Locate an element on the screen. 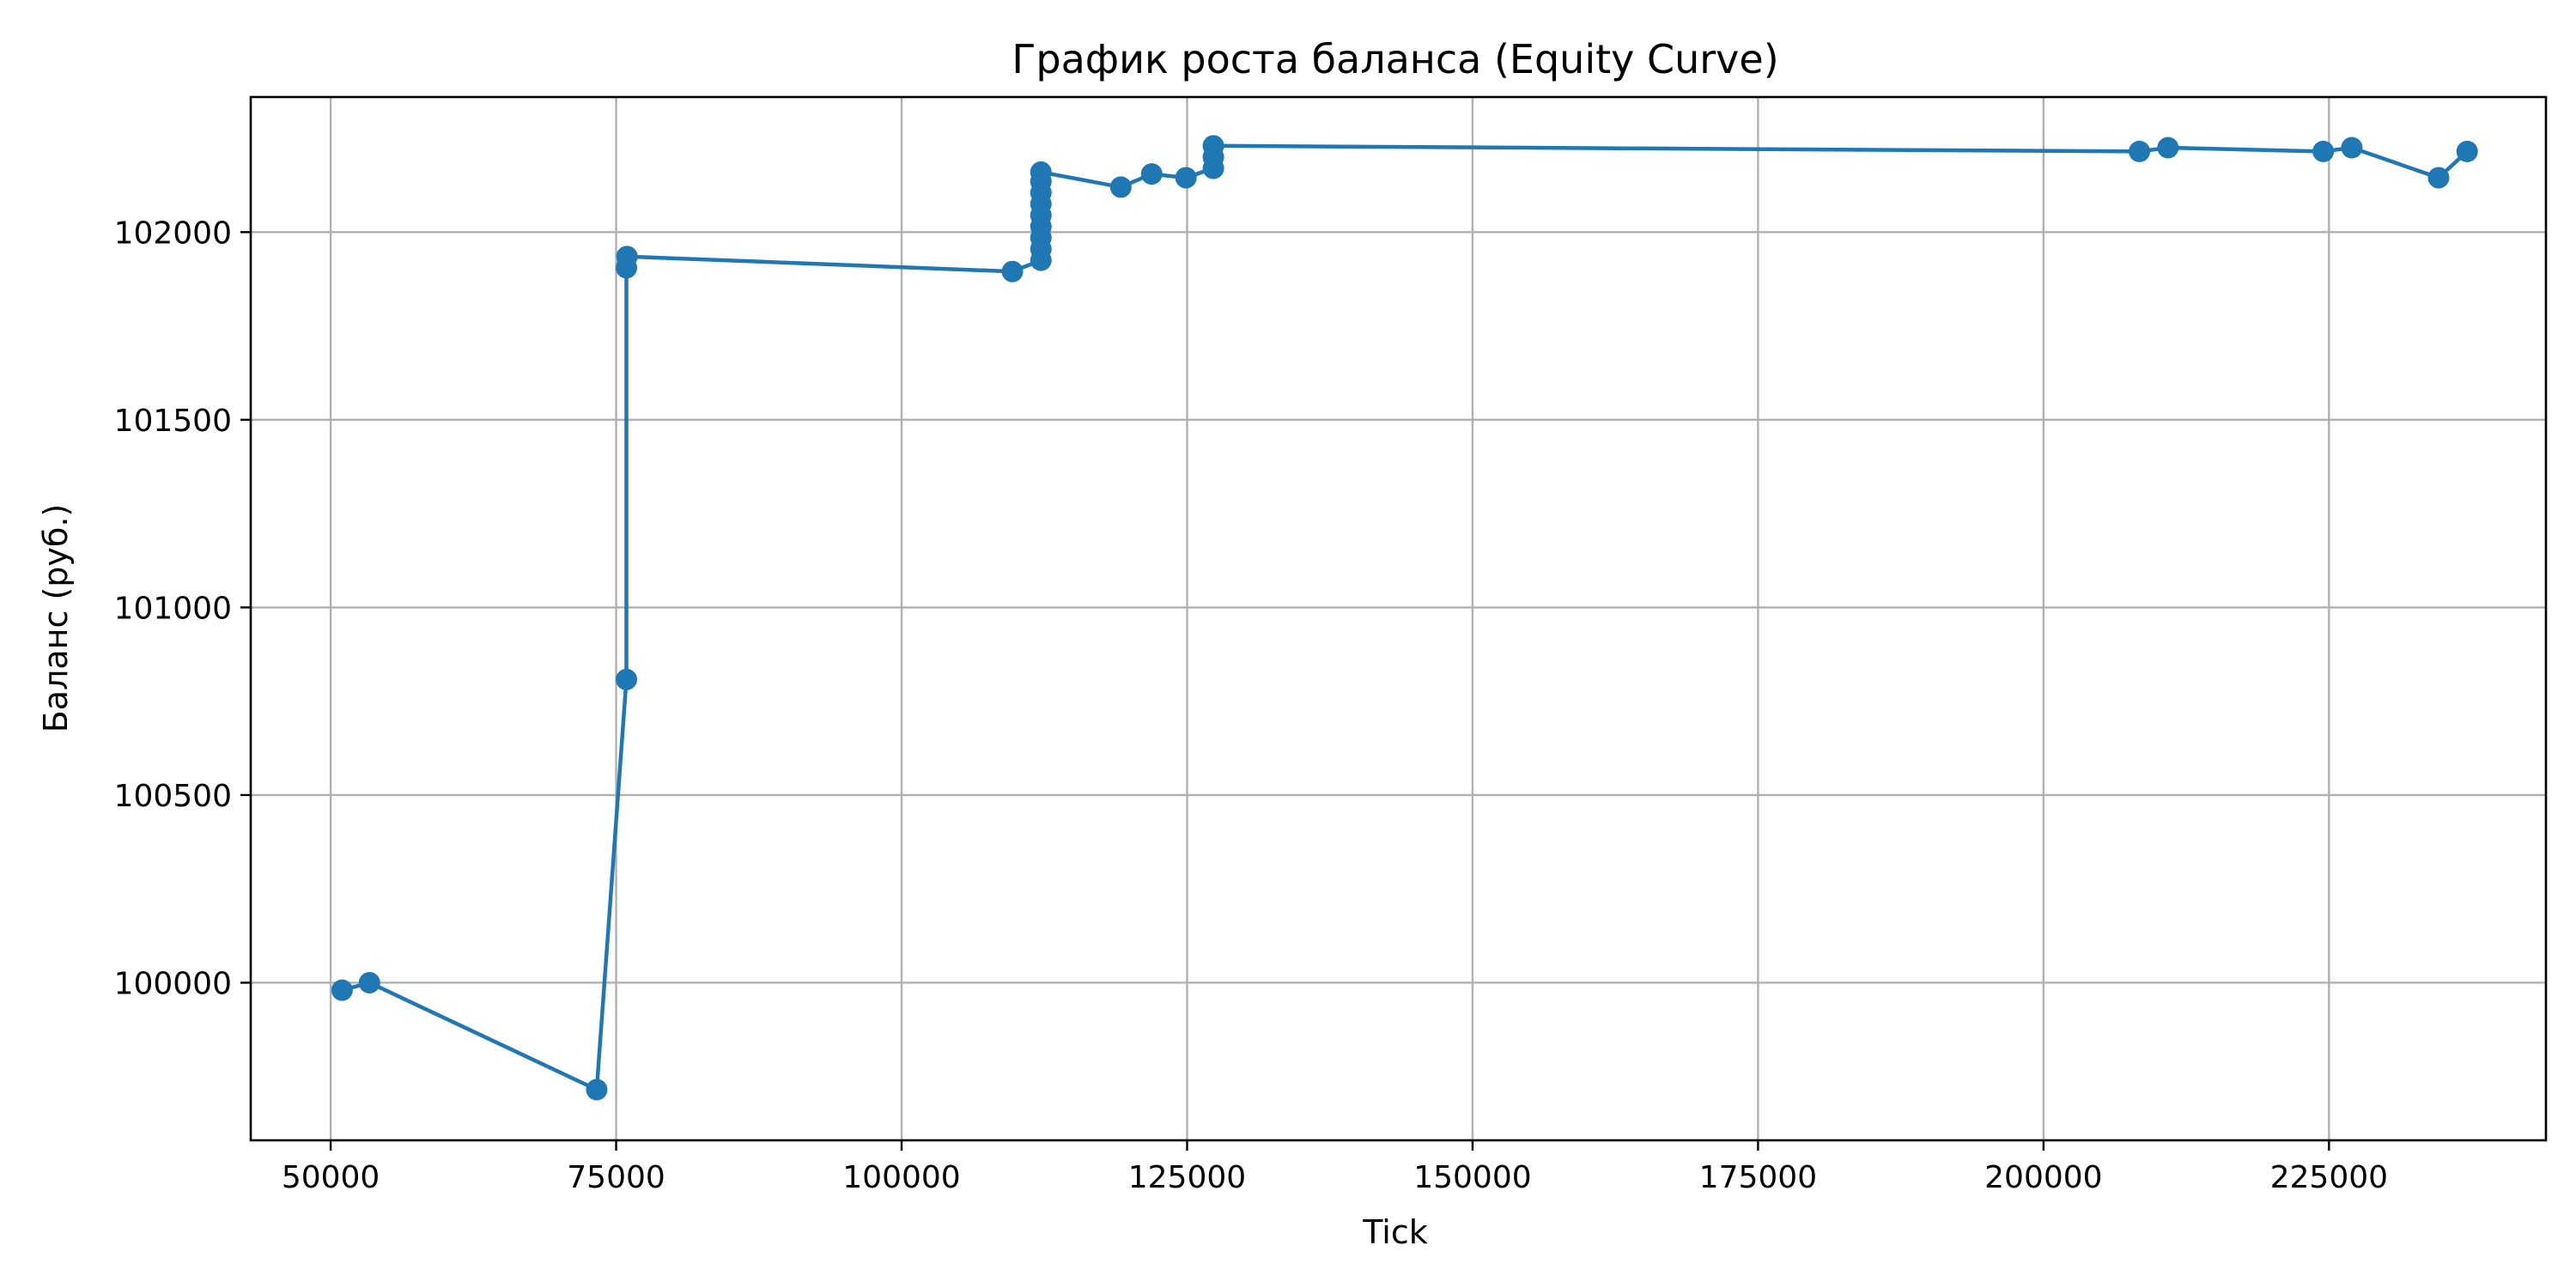 The height and width of the screenshot is (1288, 2576). x-tick-label: 225000 is located at coordinates (2329, 1177).